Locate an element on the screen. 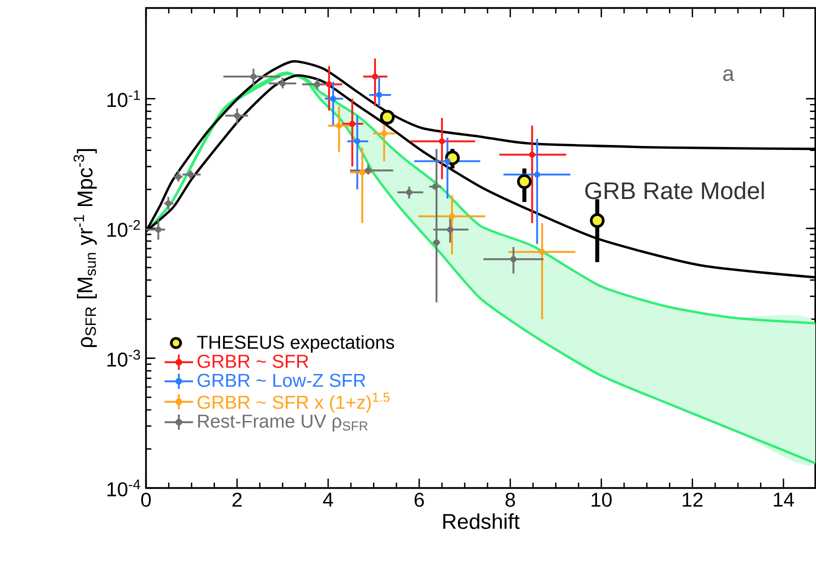 The image size is (816, 566). legend-label: GRBR ~ Low-Z SFR is located at coordinates (282, 380).